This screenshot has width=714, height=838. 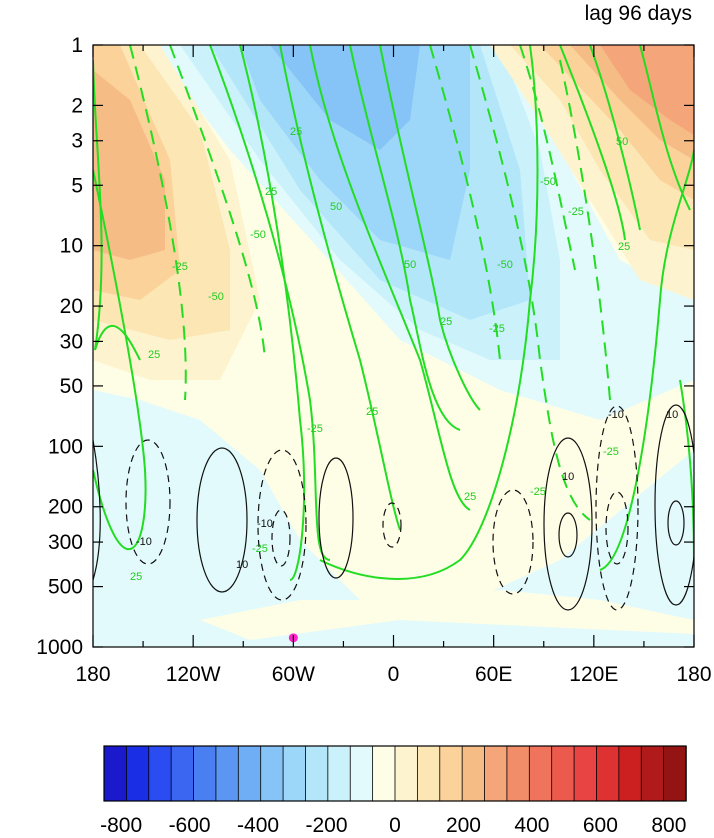 I want to click on colorbar-tick-label: -800, so click(x=121, y=825).